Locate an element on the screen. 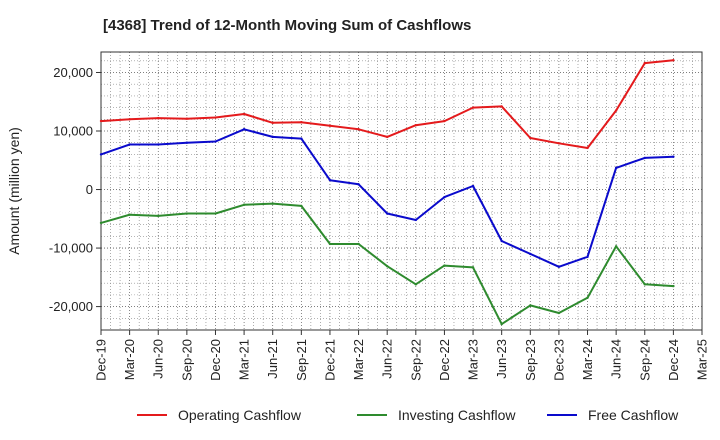  x-tick-label: Sep-20 is located at coordinates (186, 360).